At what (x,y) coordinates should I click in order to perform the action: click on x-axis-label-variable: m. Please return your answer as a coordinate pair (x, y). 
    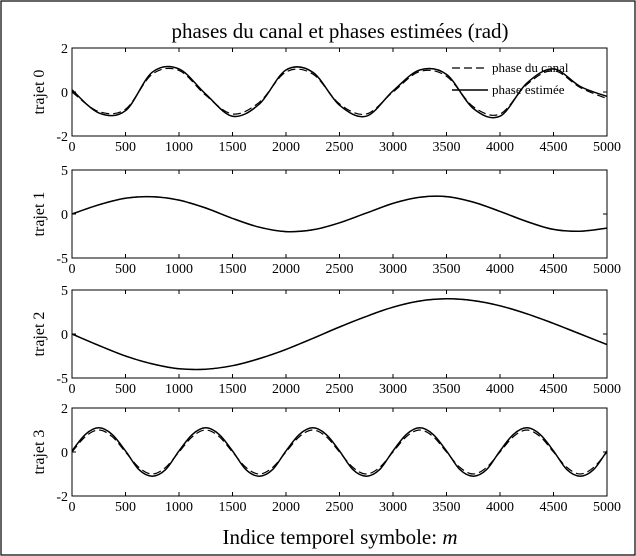
    Looking at the image, I should click on (449, 537).